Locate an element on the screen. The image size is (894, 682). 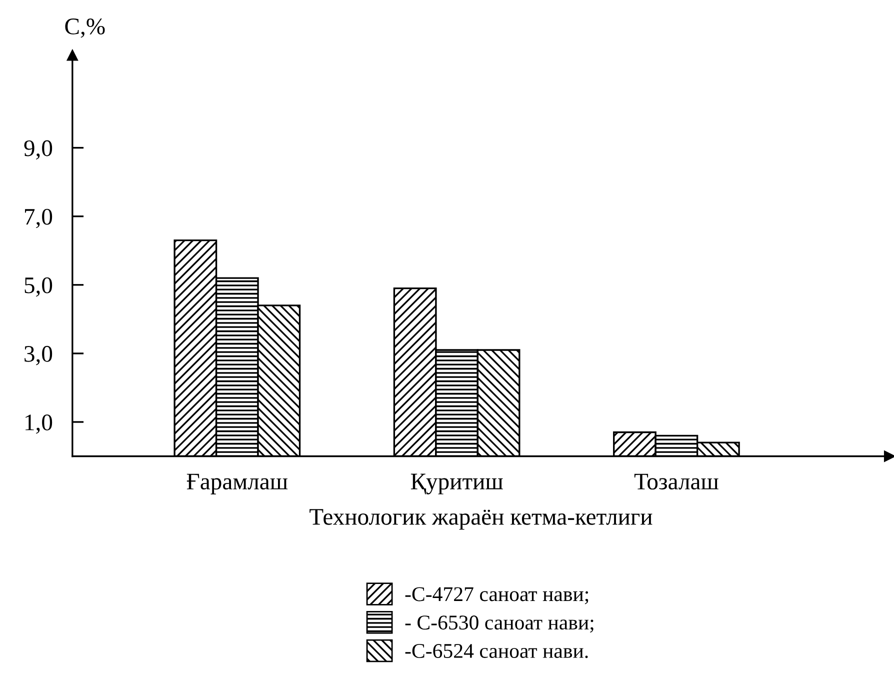
y-axis-title: С,% is located at coordinates (85, 28).